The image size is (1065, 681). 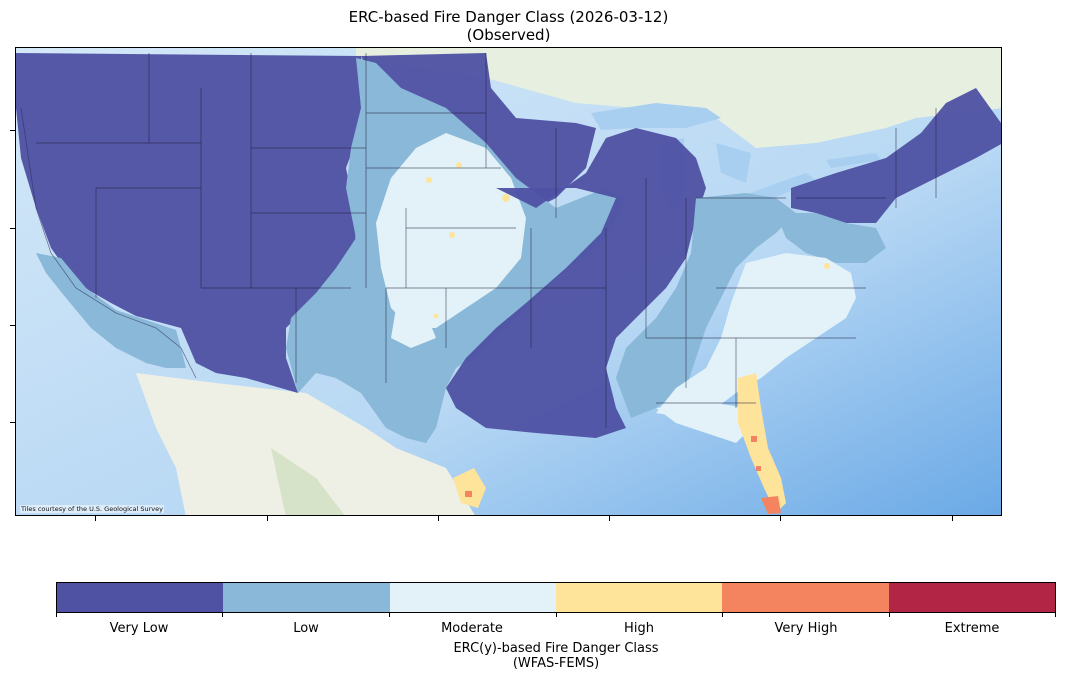 What do you see at coordinates (639, 628) in the screenshot?
I see `legend-label-high: High` at bounding box center [639, 628].